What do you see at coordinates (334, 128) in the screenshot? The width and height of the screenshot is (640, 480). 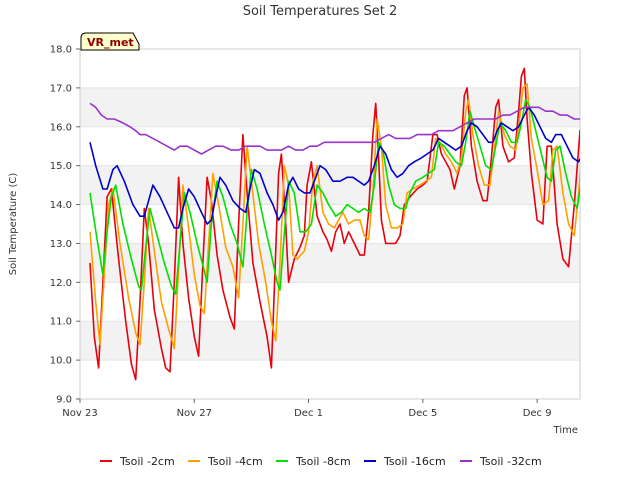 I see `series-line-tsoil-32cm` at bounding box center [334, 128].